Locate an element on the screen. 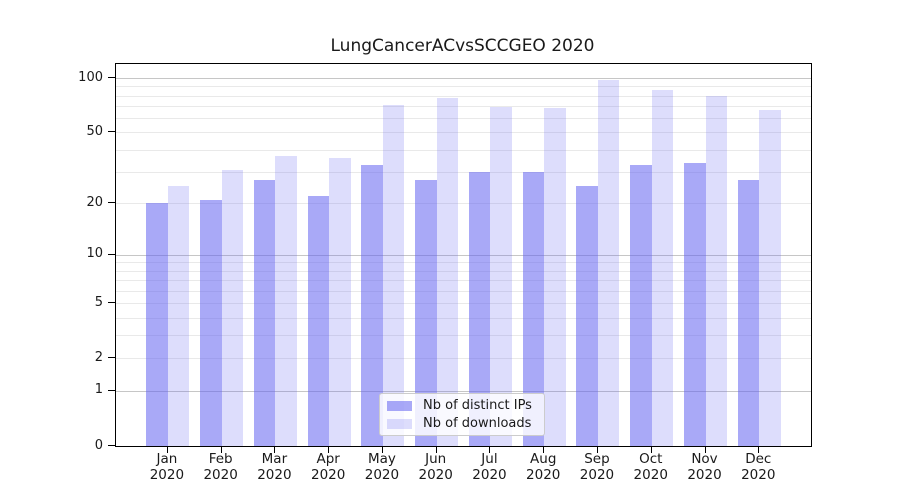  x-tick-label-aug: Aug 2020 is located at coordinates (543, 467).